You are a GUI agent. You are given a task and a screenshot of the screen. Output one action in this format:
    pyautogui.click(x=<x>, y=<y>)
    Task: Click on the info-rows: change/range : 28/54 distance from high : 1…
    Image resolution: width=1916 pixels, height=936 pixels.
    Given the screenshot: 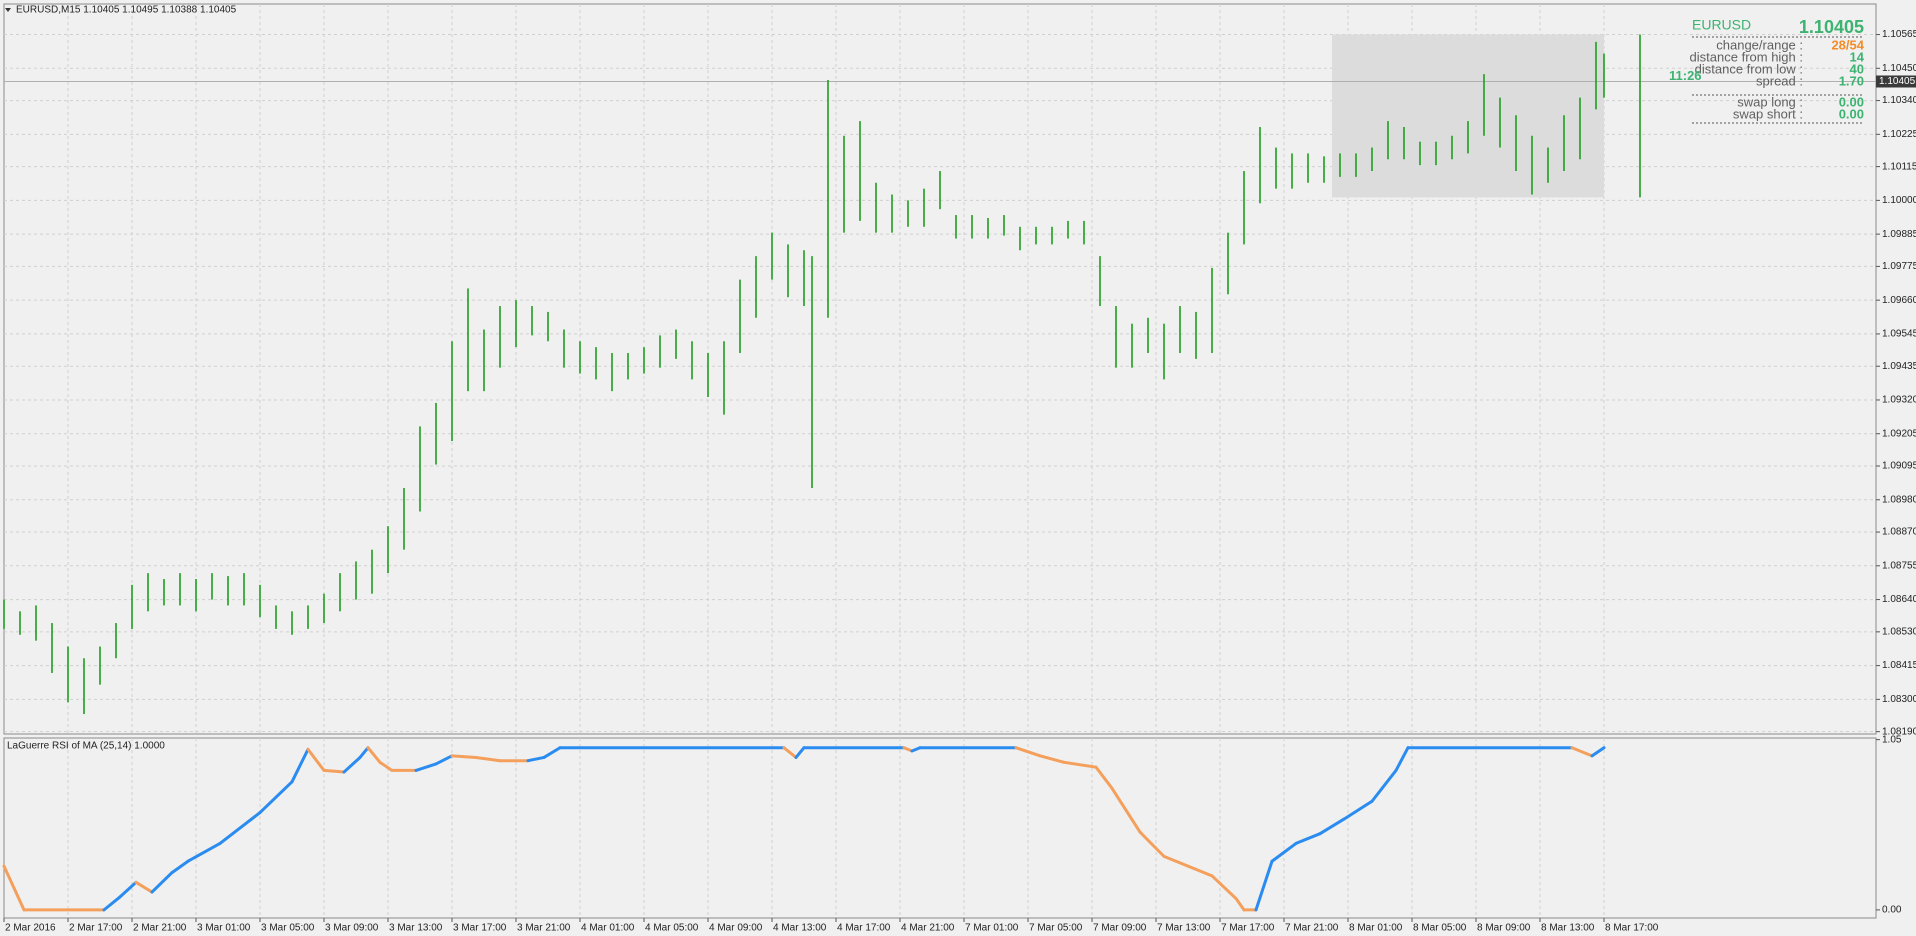 What is the action you would take?
    pyautogui.click(x=1777, y=79)
    